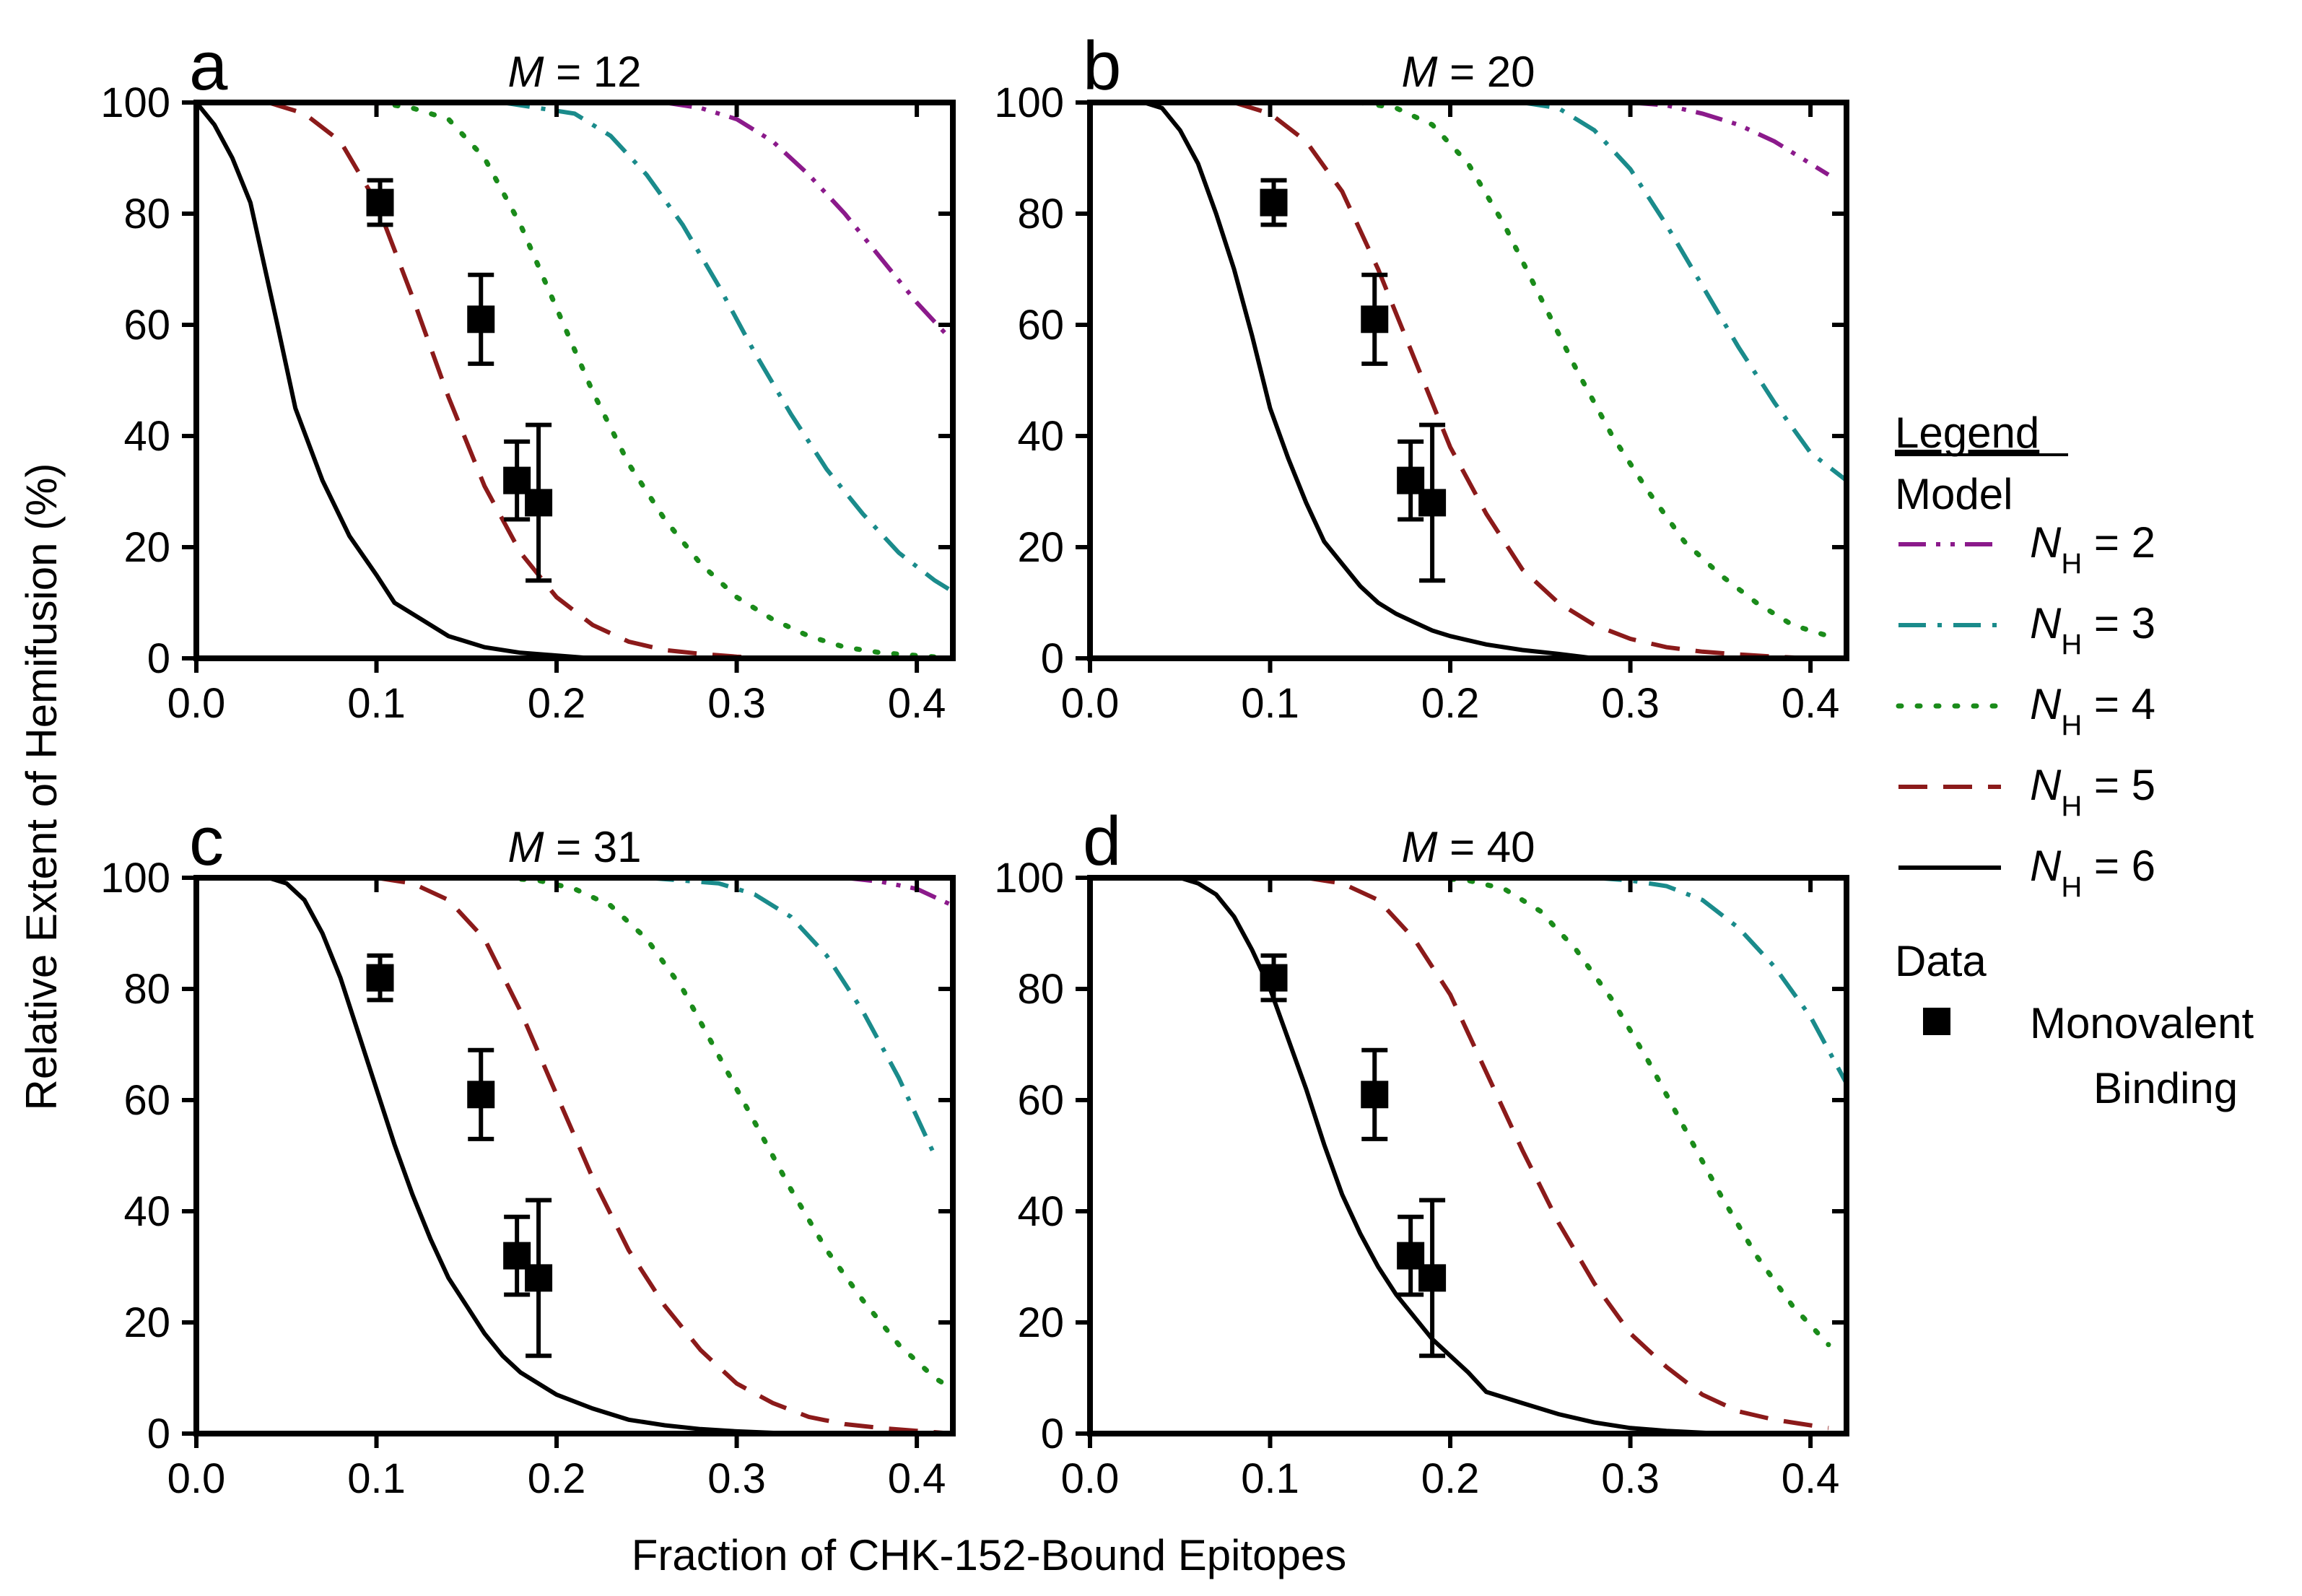 The width and height of the screenshot is (2302, 1596). I want to click on panel-letter: b, so click(1102, 66).